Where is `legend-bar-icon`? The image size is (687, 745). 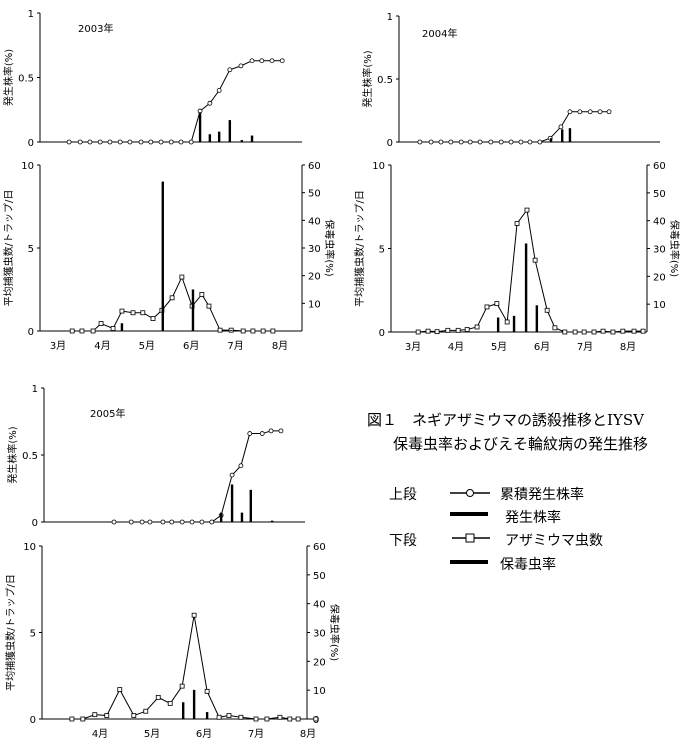 legend-bar-icon is located at coordinates (469, 562).